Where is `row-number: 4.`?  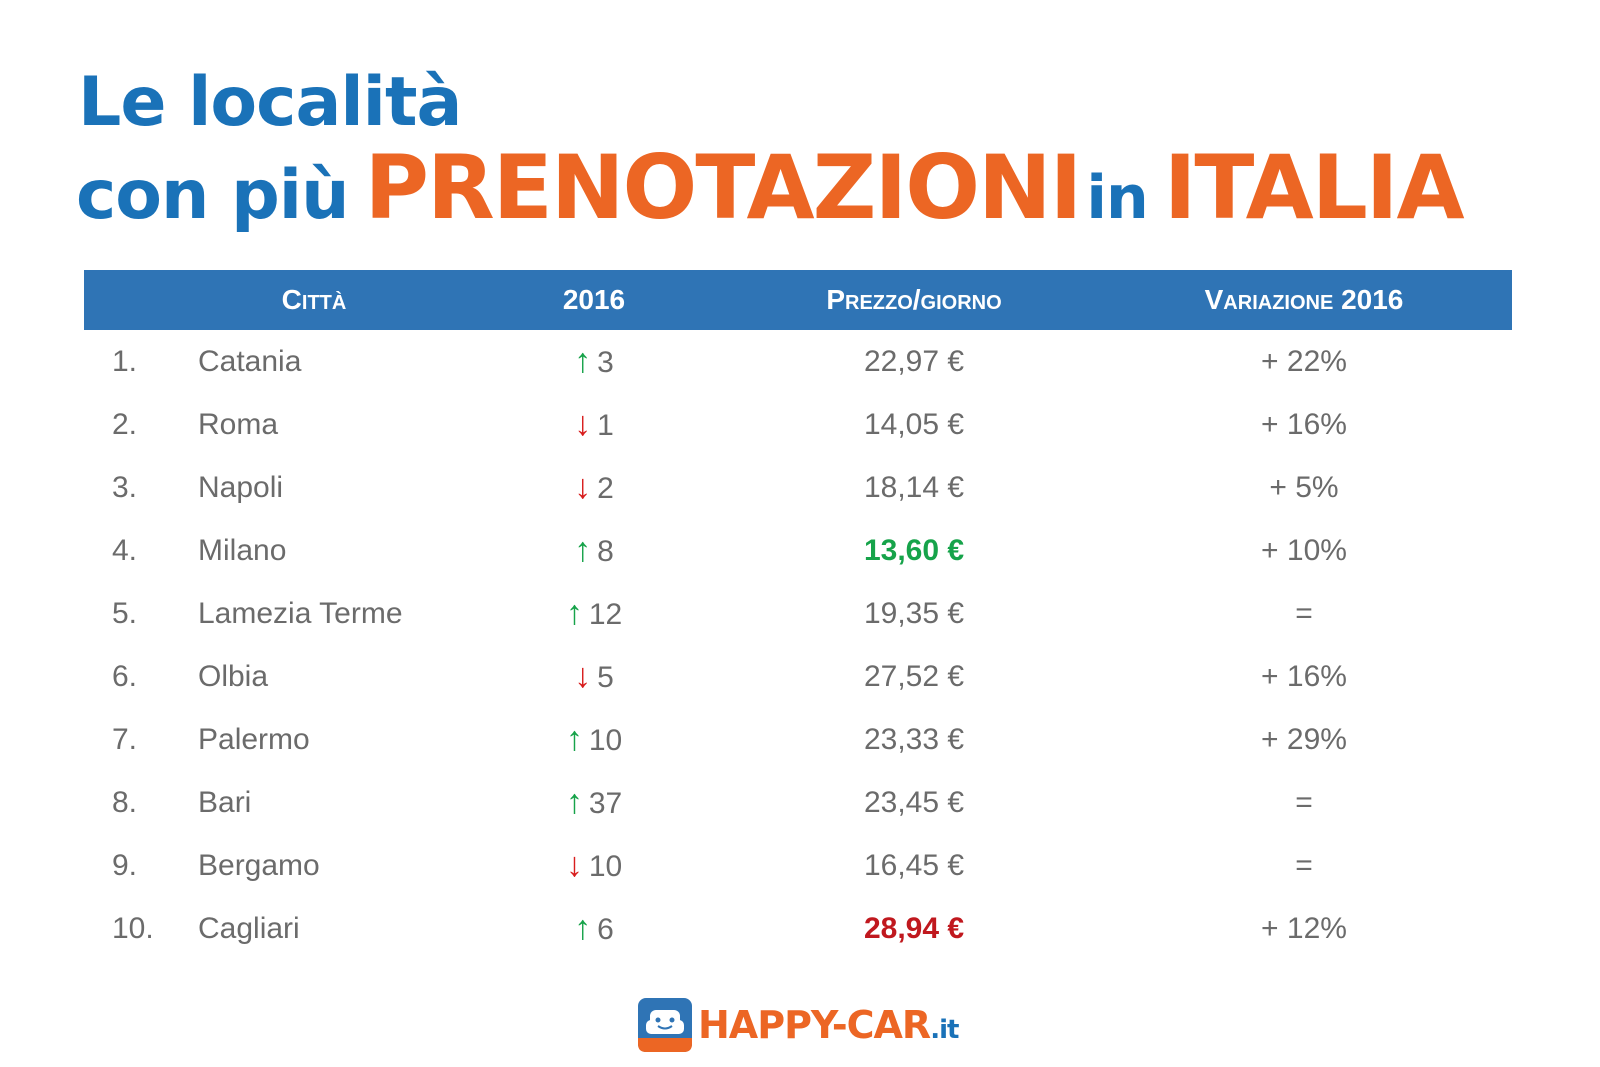 row-number: 4. is located at coordinates (125, 550).